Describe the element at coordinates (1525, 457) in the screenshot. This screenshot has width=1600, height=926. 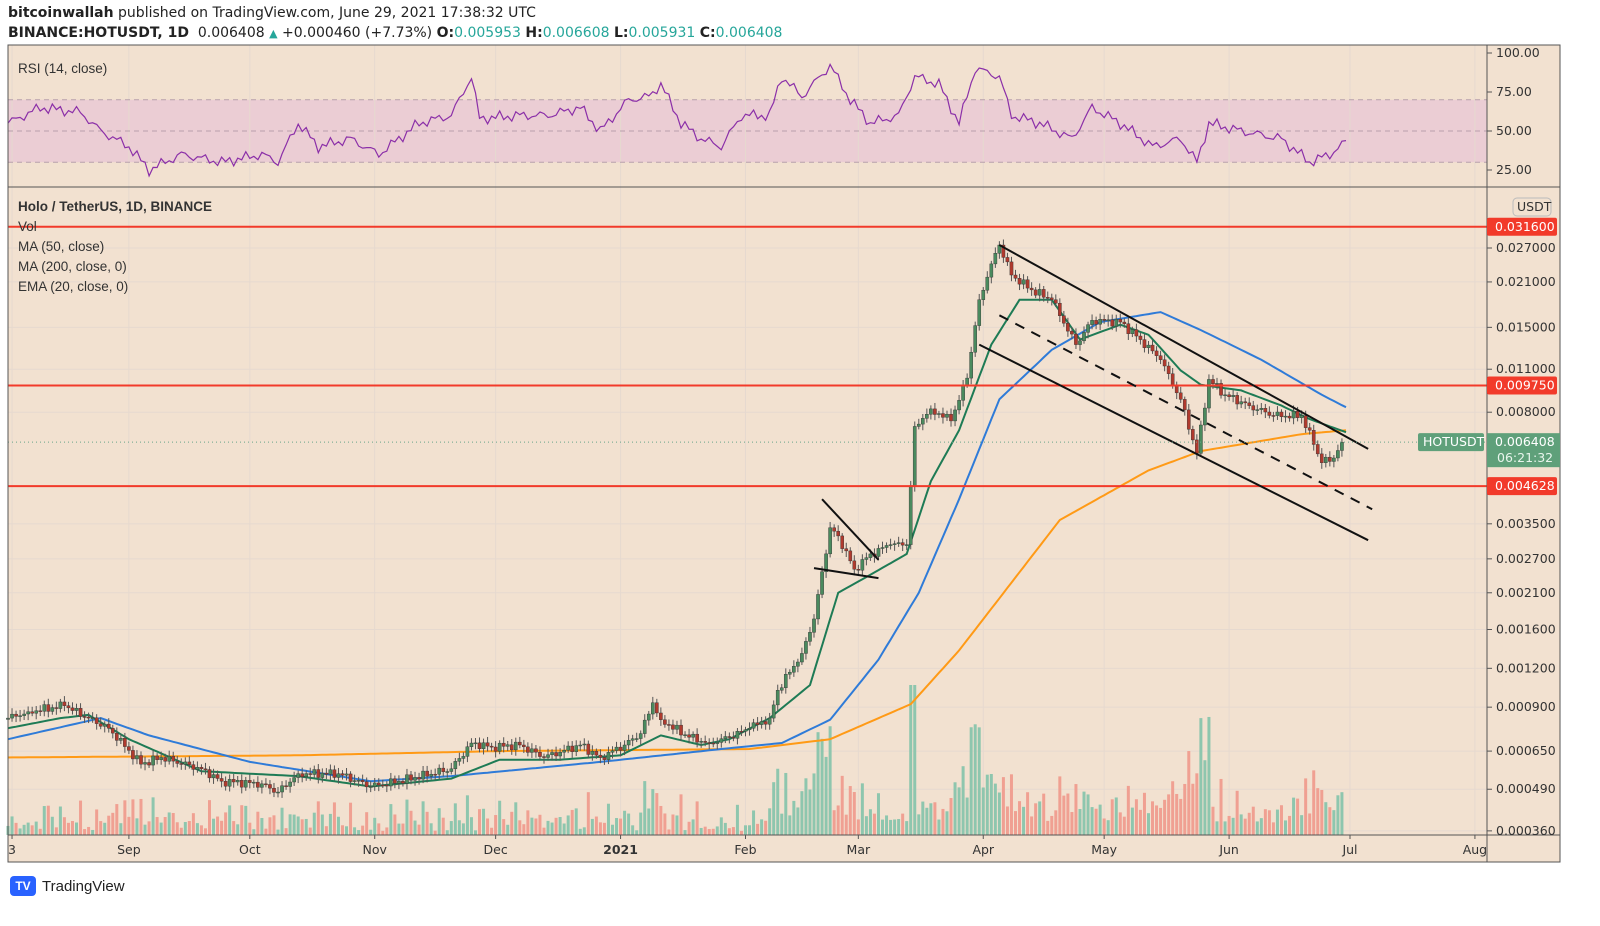
I see `countdown-label: 06:21:32` at that location.